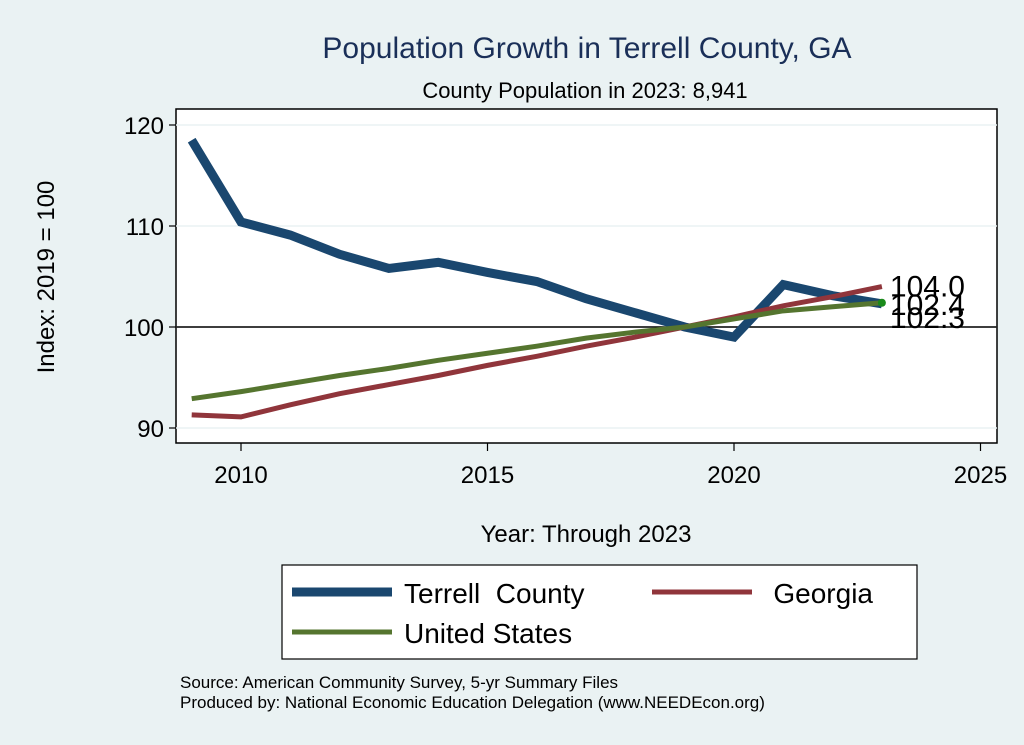 This screenshot has height=745, width=1024. I want to click on legend-box, so click(599, 612).